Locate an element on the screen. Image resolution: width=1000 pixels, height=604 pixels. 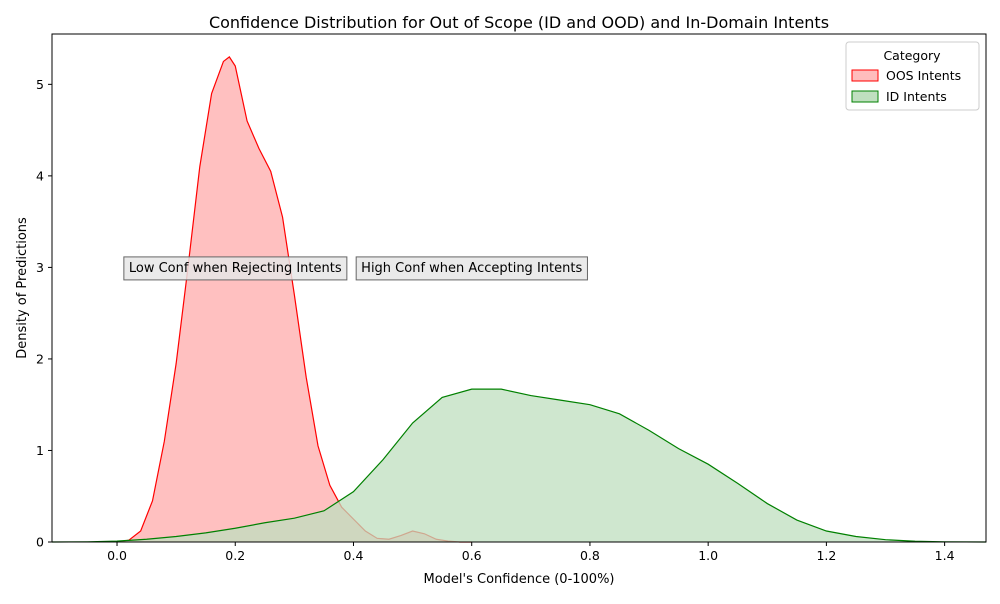
x-tick-label: 0.6 is located at coordinates (472, 555).